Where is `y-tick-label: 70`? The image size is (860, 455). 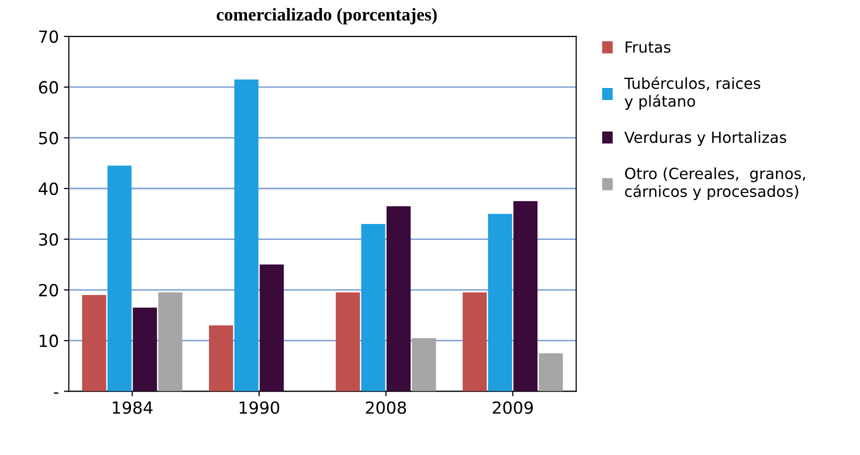
y-tick-label: 70 is located at coordinates (48, 36).